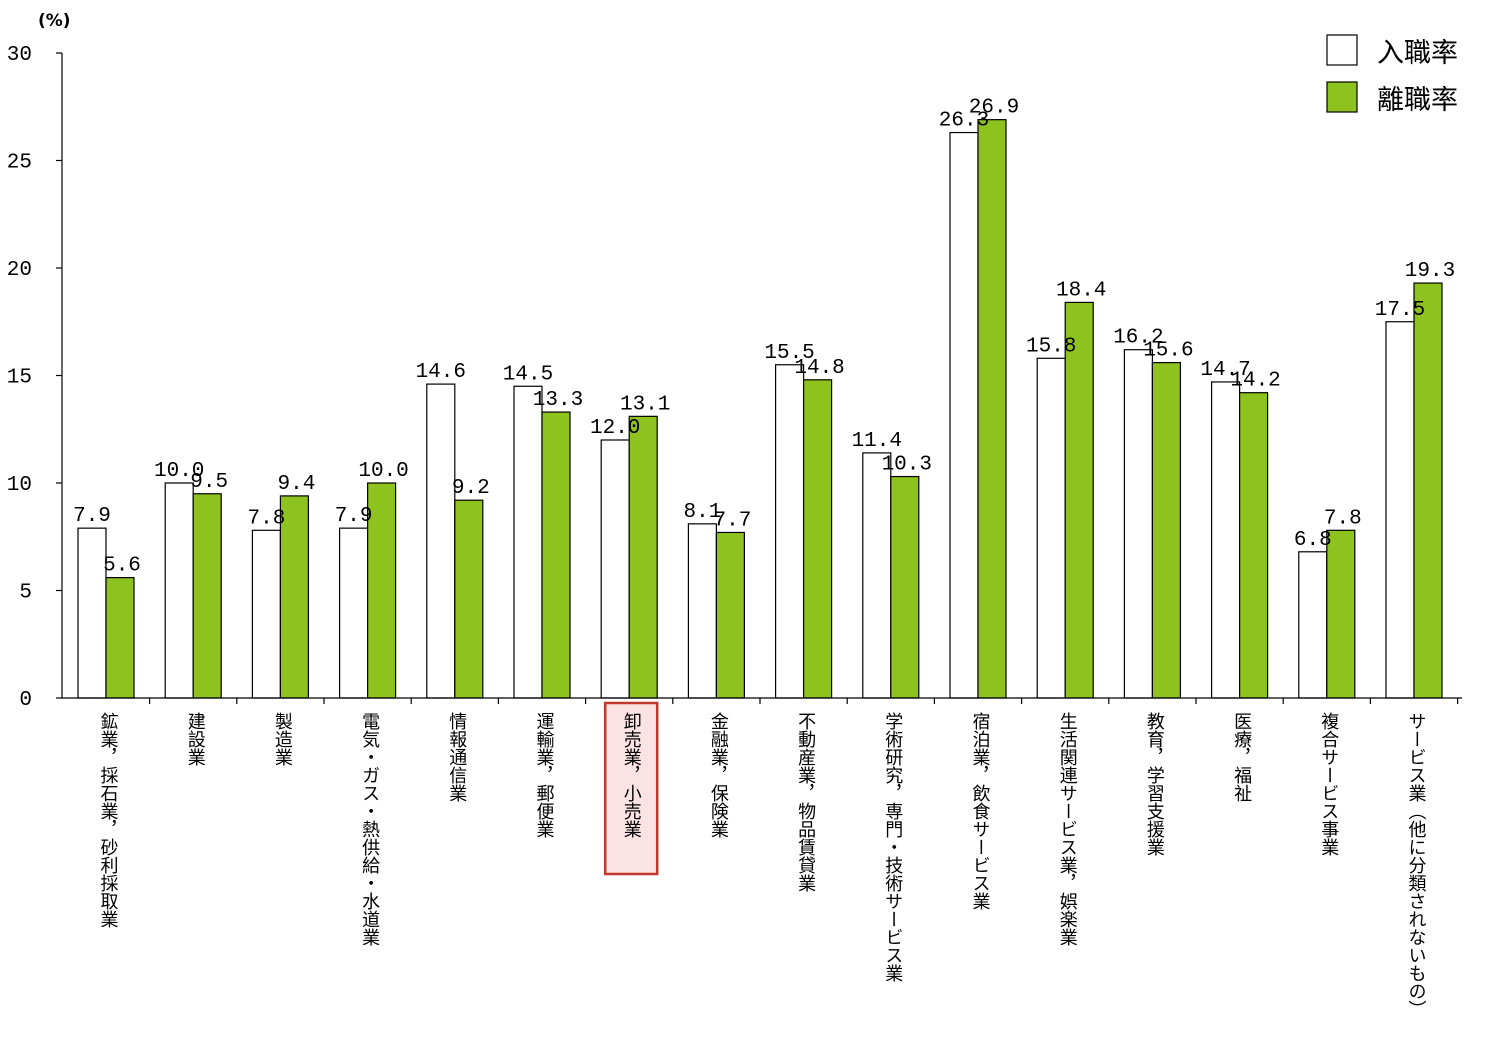  Describe the element at coordinates (877, 441) in the screenshot. I see `data-label-entry-rate: 11.4` at that location.